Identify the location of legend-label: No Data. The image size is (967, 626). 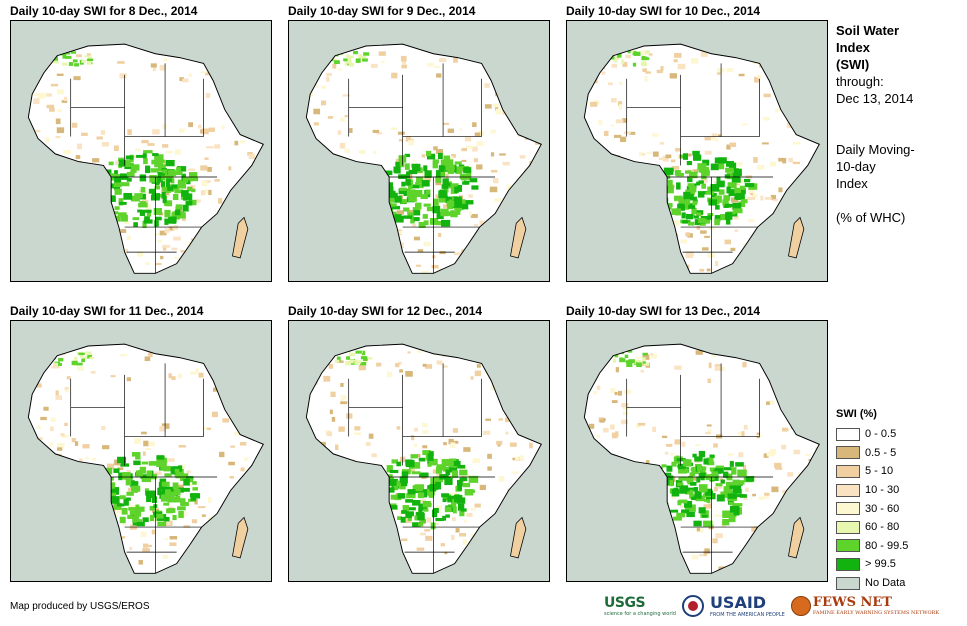
(885, 583).